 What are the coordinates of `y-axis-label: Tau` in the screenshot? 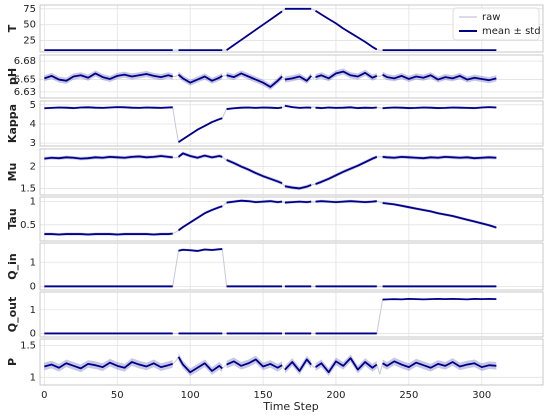 It's located at (12, 218).